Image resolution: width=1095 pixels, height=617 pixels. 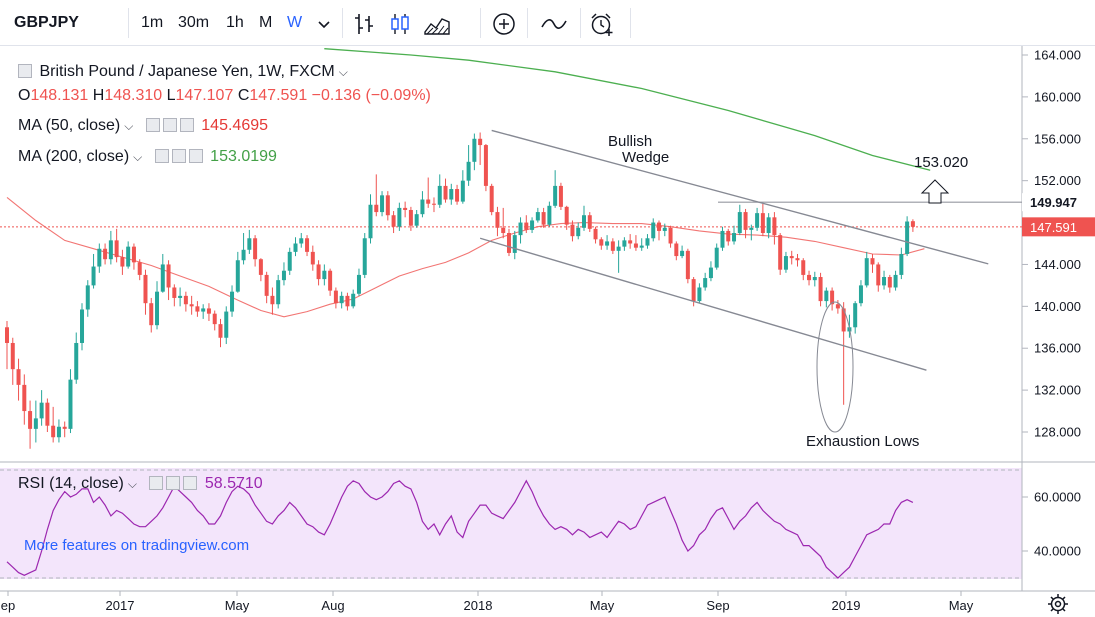 I want to click on alert-clock-icon, so click(x=602, y=24).